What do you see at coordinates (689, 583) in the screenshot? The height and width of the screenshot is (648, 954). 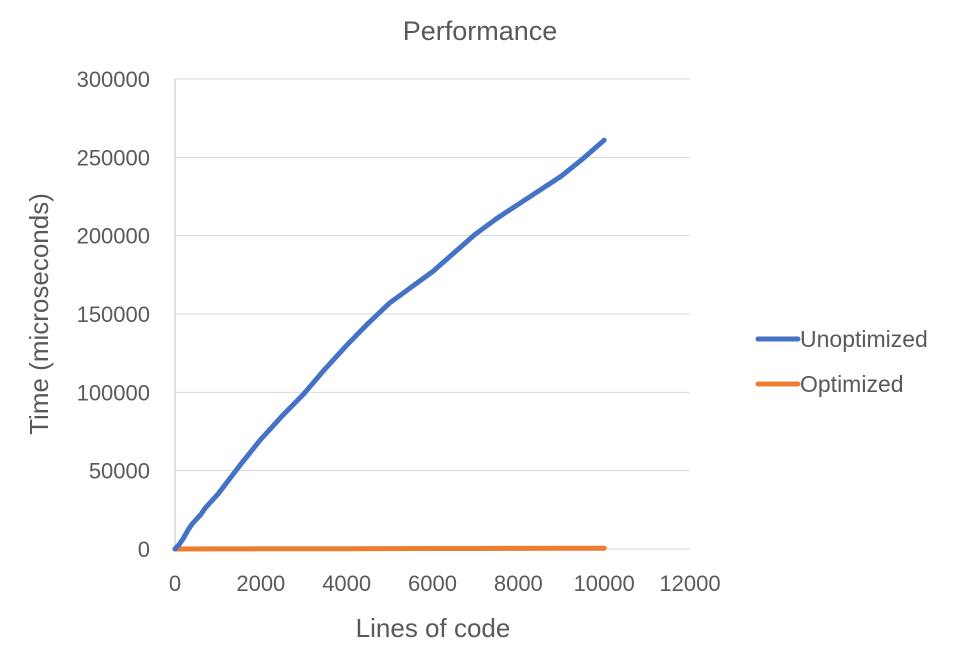 I see `x-tick-label: 12000` at bounding box center [689, 583].